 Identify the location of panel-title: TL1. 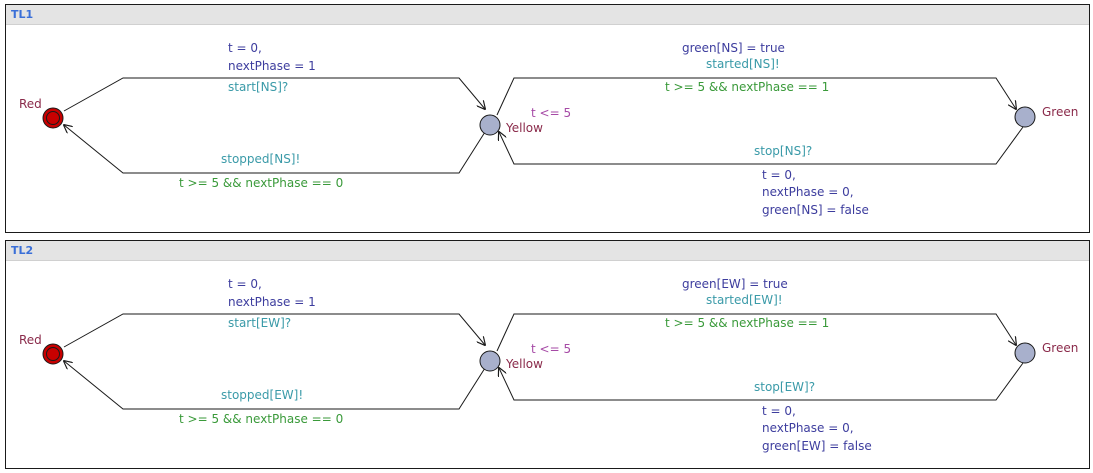
(22, 14).